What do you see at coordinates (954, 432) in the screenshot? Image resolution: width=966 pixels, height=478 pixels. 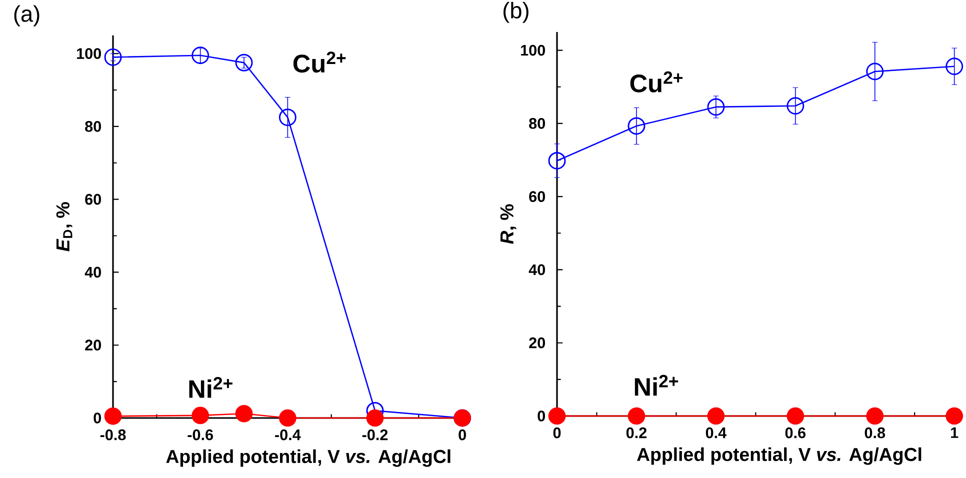 I see `x-tick-label: 1` at bounding box center [954, 432].